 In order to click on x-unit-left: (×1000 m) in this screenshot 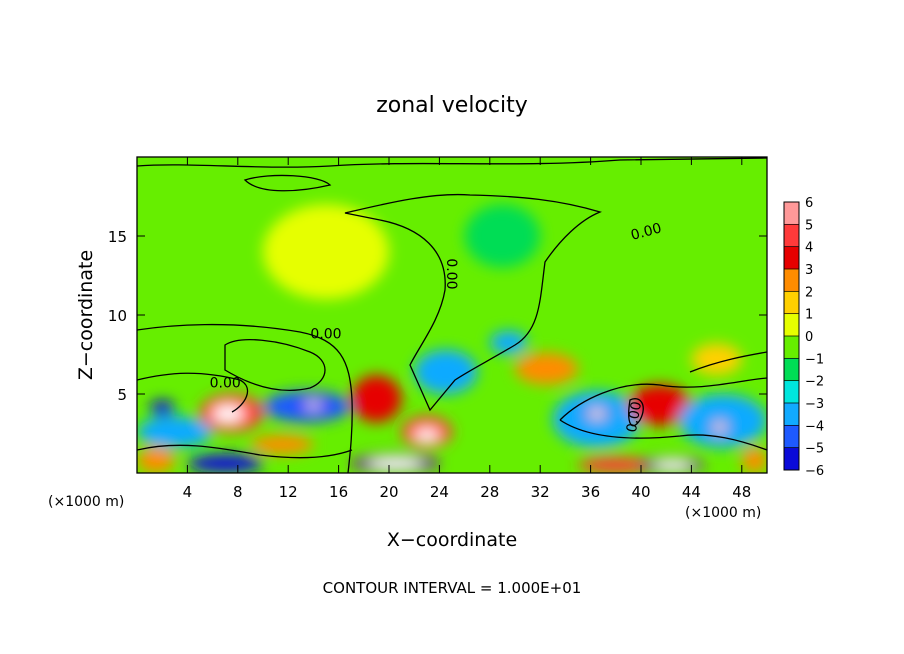, I will do `click(86, 502)`.